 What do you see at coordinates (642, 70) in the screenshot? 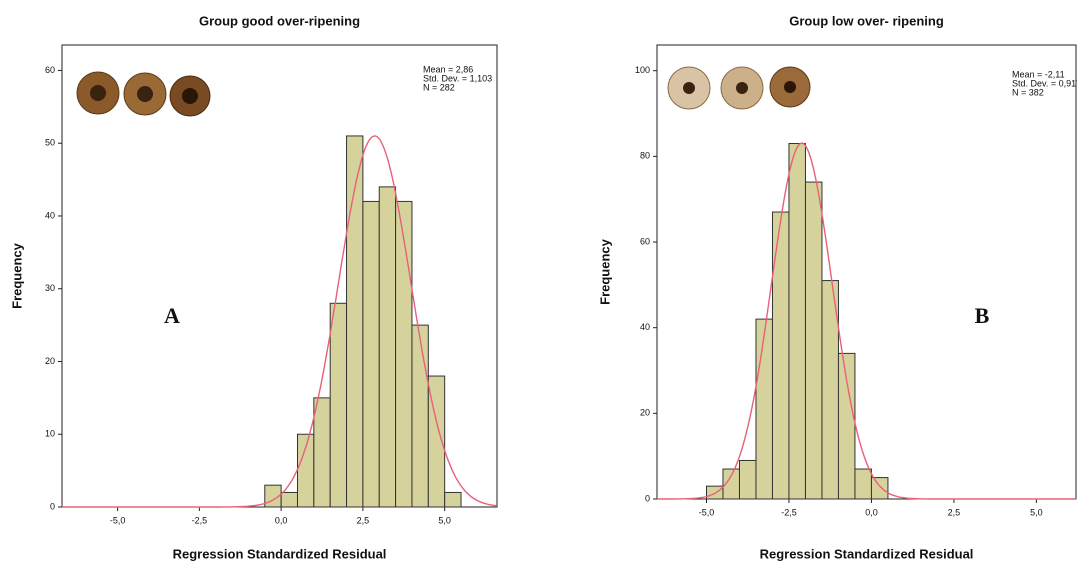
I see `y-tick-label: 100` at bounding box center [642, 70].